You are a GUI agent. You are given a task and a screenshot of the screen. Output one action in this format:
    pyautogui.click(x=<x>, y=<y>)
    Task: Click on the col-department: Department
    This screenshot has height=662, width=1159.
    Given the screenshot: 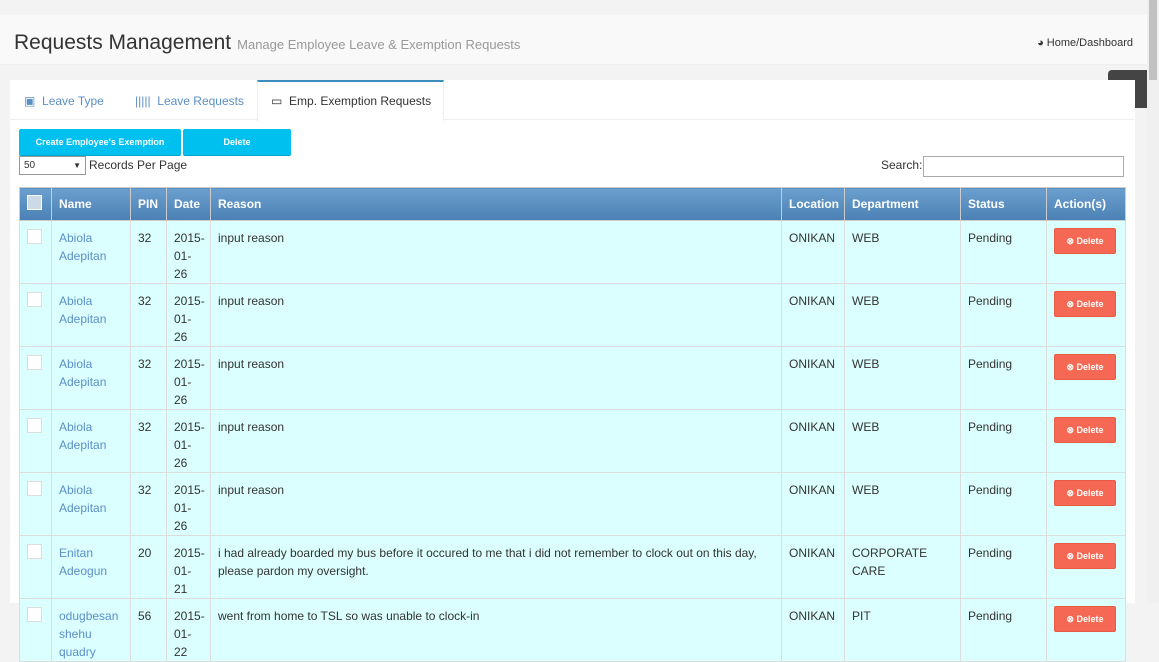 What is the action you would take?
    pyautogui.click(x=902, y=204)
    